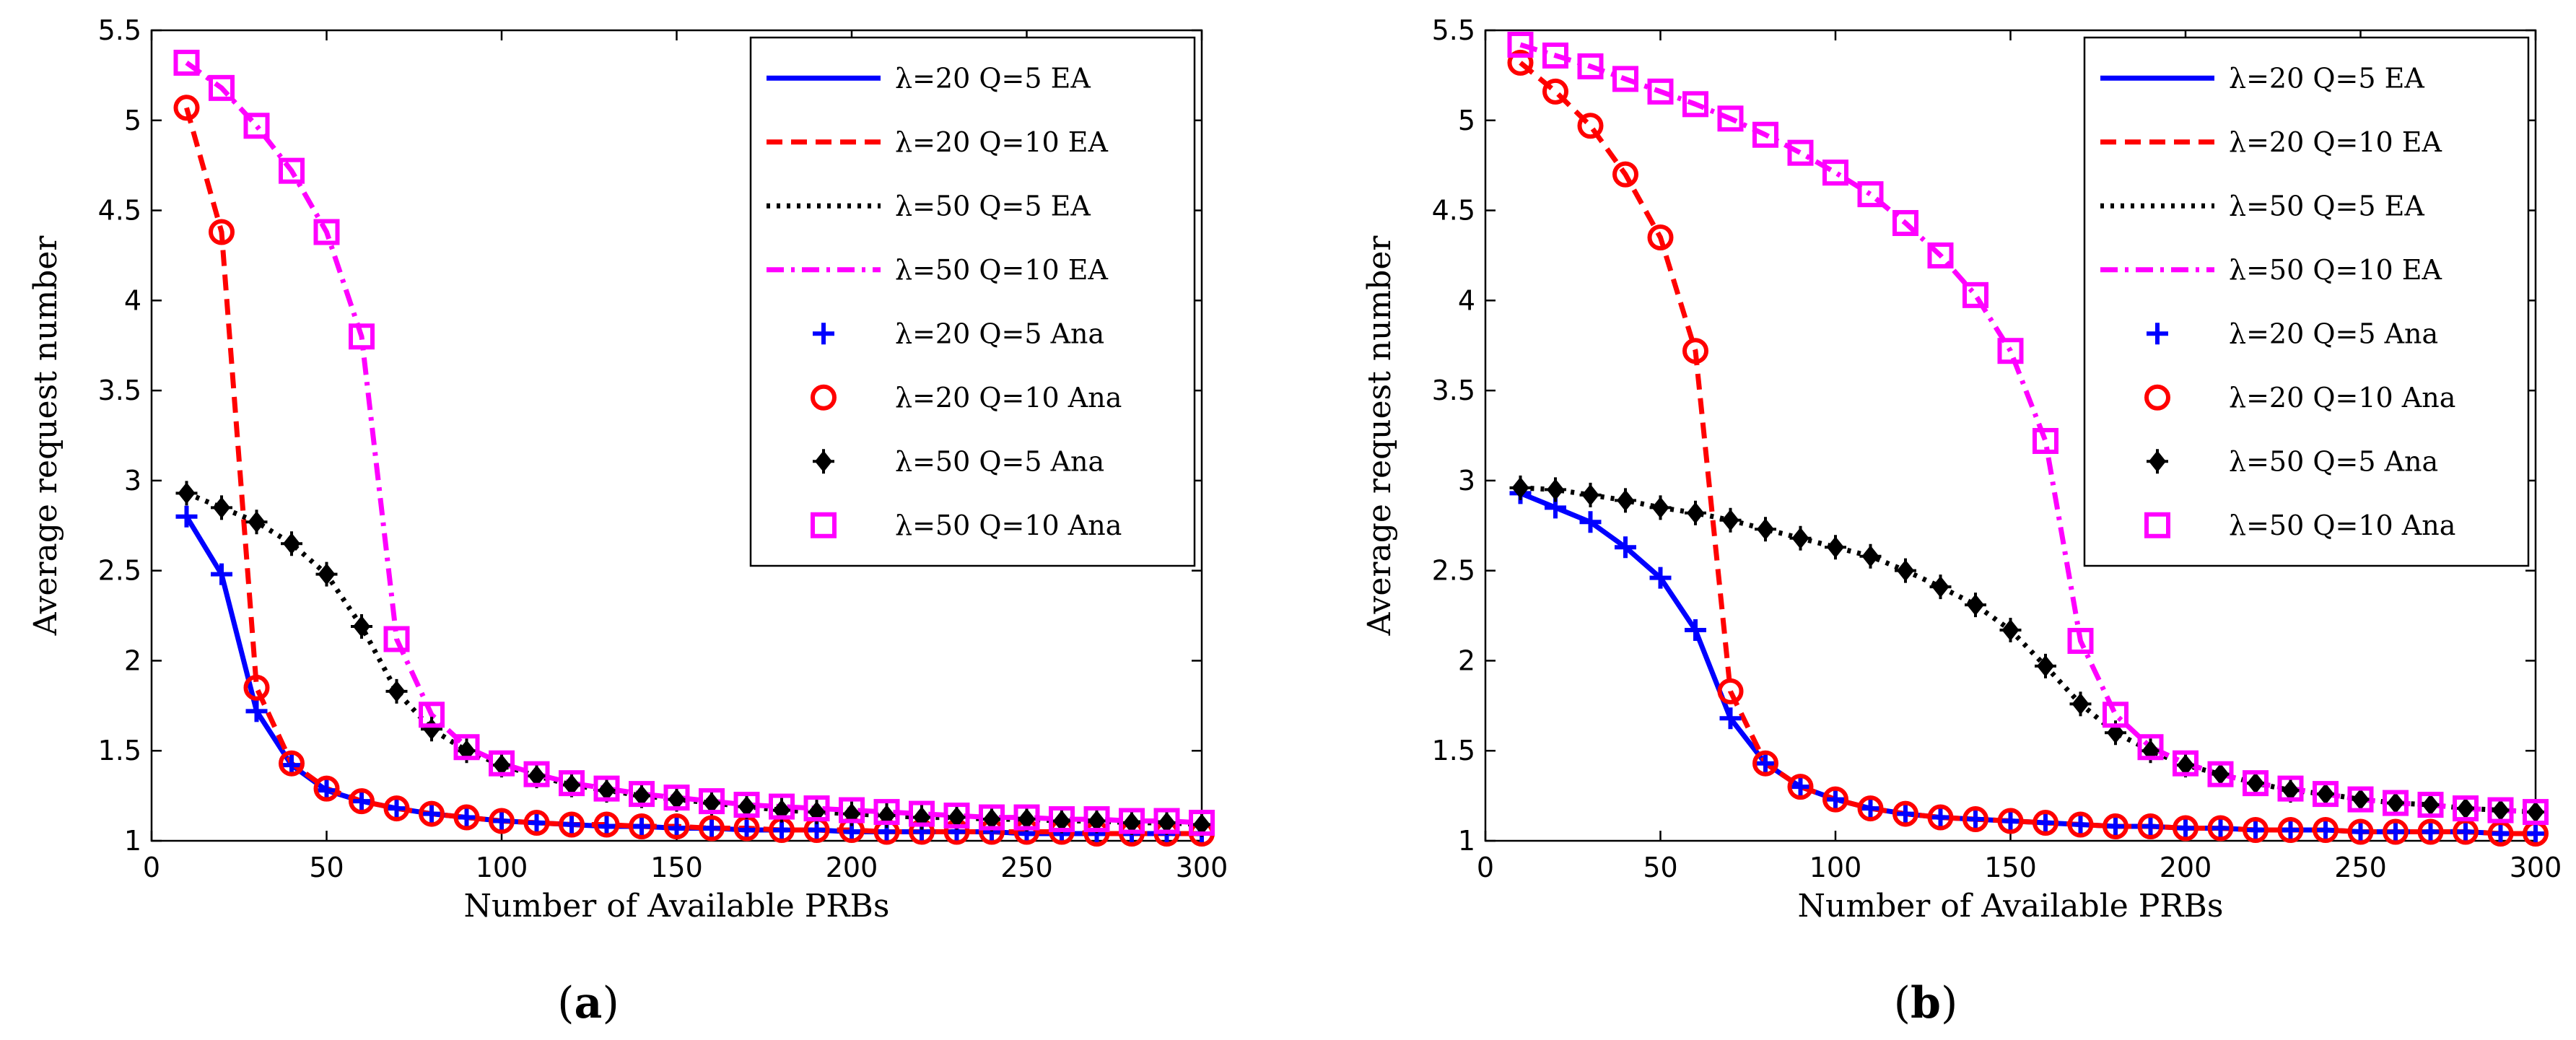 The image size is (2576, 1040). Describe the element at coordinates (132, 481) in the screenshot. I see `y-tick-label: 3` at that location.